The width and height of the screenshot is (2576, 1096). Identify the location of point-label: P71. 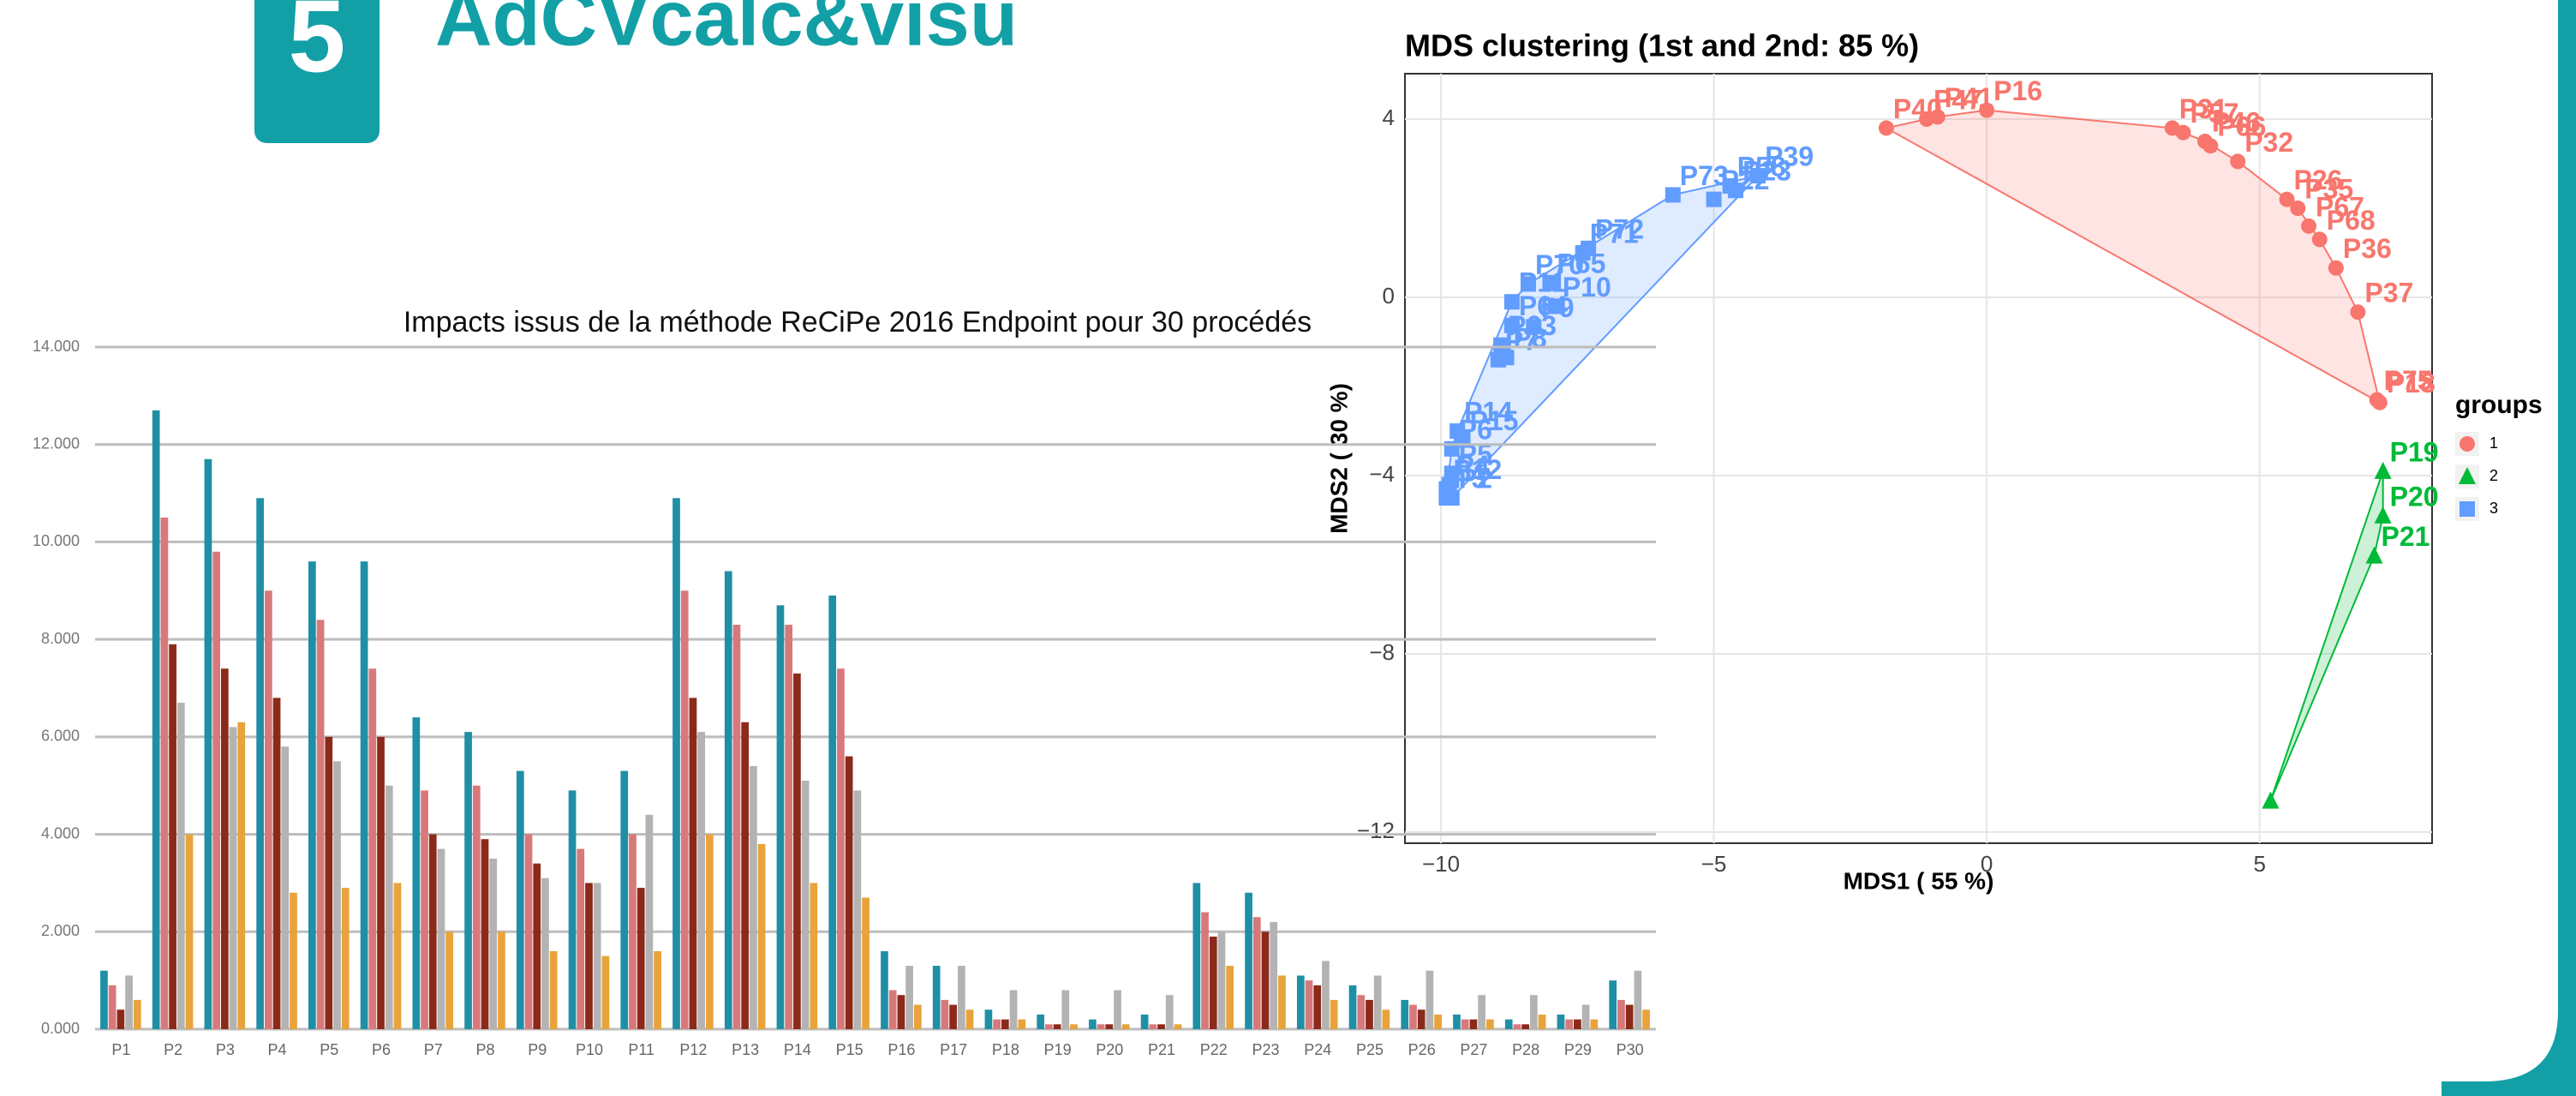
(1615, 233).